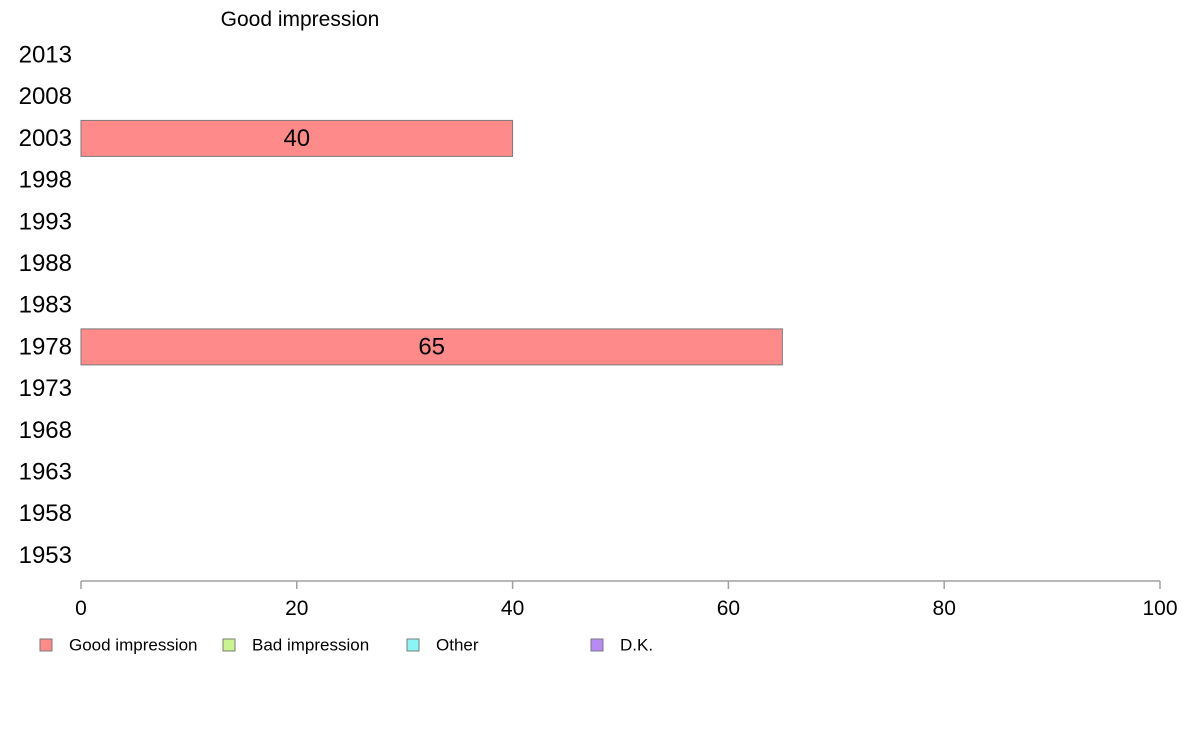  Describe the element at coordinates (45, 180) in the screenshot. I see `category-label: 1998` at that location.